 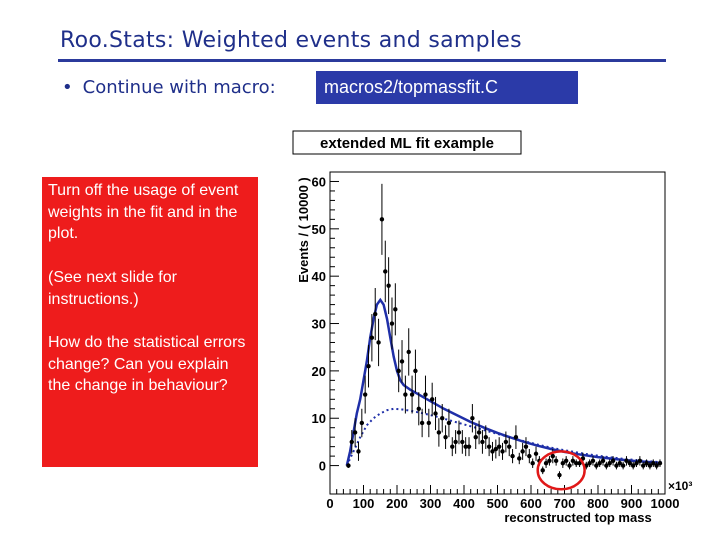 What do you see at coordinates (431, 503) in the screenshot?
I see `x-tick-label: 300` at bounding box center [431, 503].